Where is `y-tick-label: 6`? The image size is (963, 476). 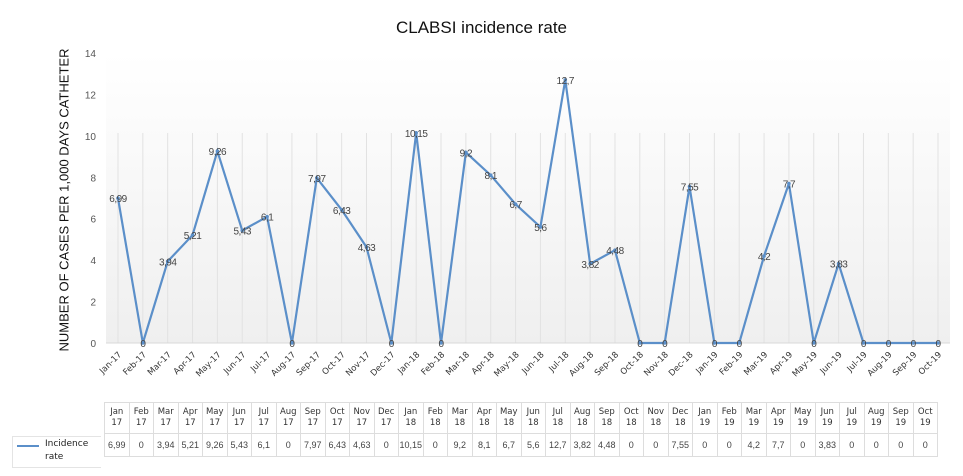 y-tick-label: 6 is located at coordinates (93, 220).